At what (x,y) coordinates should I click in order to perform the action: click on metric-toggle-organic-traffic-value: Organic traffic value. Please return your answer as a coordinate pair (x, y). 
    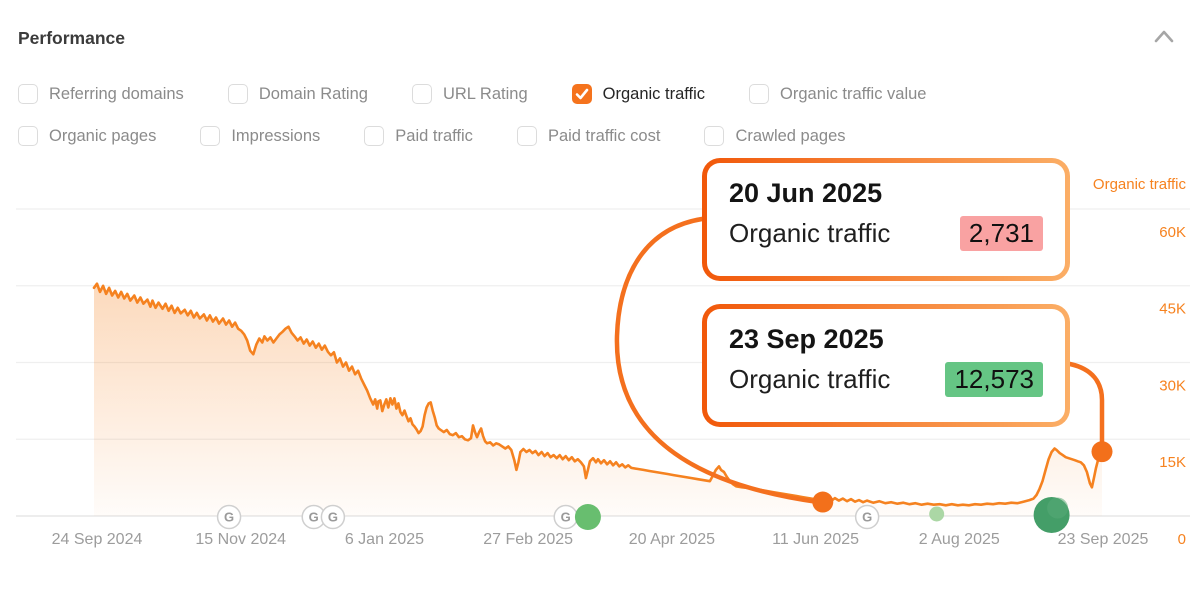
    Looking at the image, I should click on (837, 94).